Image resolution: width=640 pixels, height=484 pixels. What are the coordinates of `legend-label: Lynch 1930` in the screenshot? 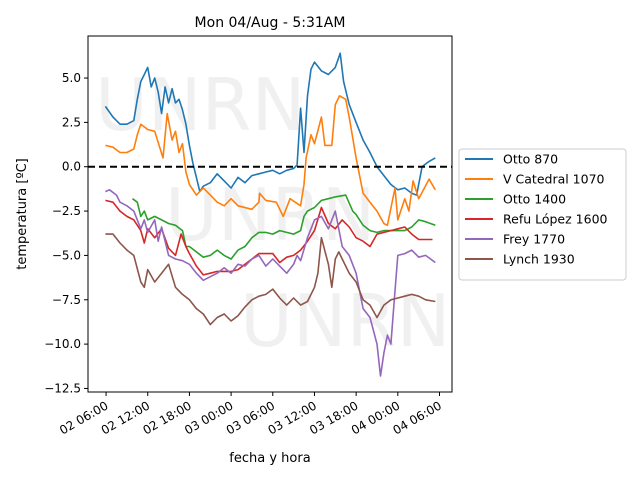 It's located at (539, 259).